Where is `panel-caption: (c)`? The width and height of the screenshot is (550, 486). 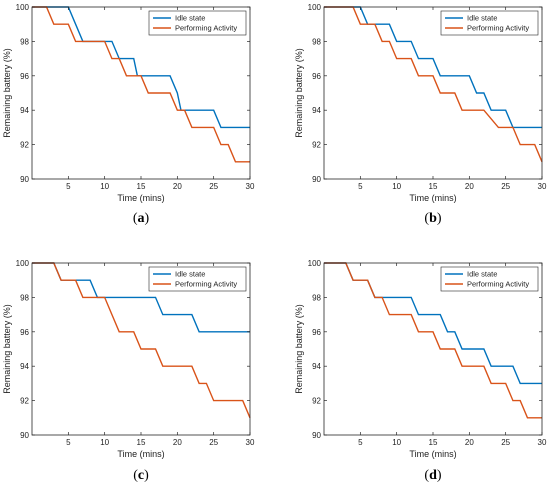
panel-caption: (c) is located at coordinates (141, 475).